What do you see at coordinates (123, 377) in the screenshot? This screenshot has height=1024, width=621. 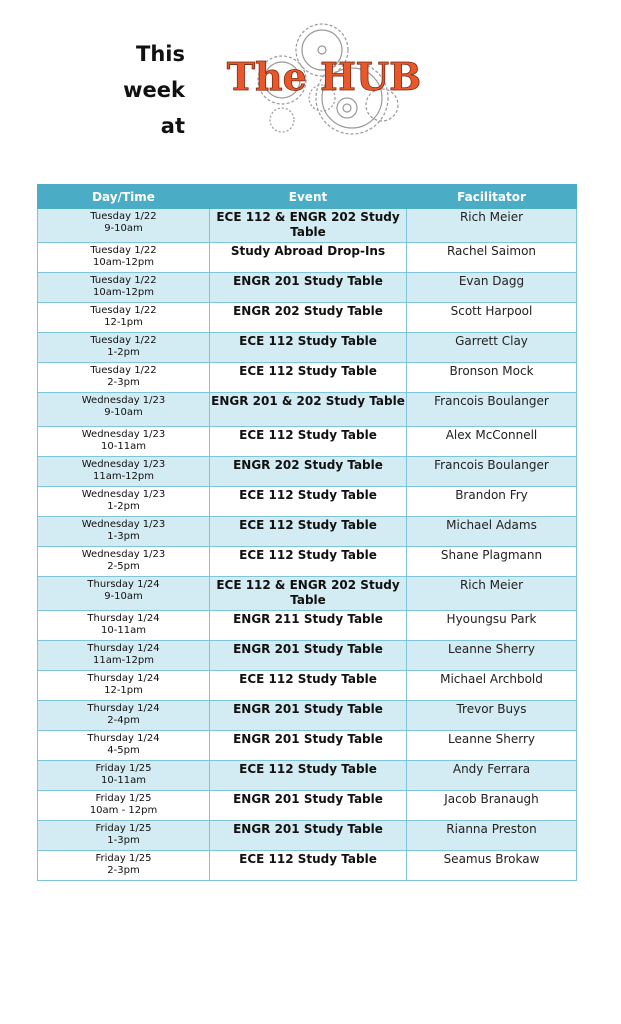 I see `cell-day-time: Tuesday 1/22 2-3pm` at bounding box center [123, 377].